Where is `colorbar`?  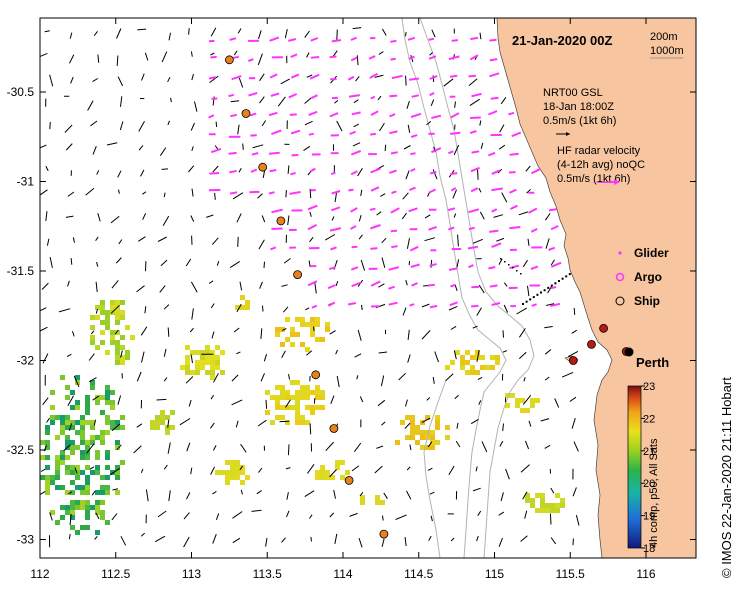
colorbar is located at coordinates (634, 467).